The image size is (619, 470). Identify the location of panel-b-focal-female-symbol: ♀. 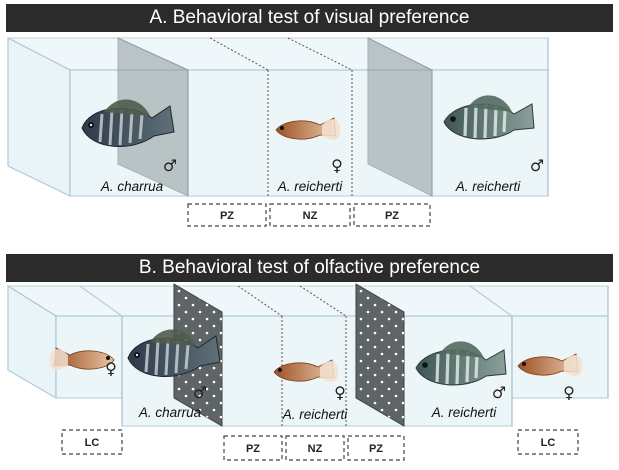
(340, 392).